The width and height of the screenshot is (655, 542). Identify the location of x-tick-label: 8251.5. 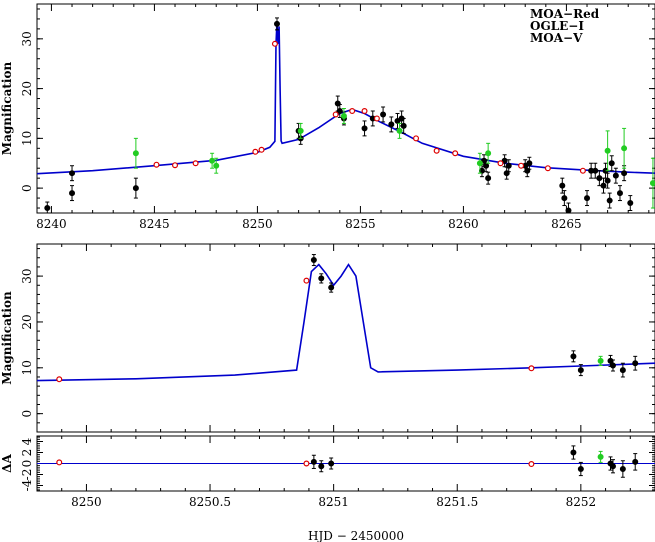
(457, 502).